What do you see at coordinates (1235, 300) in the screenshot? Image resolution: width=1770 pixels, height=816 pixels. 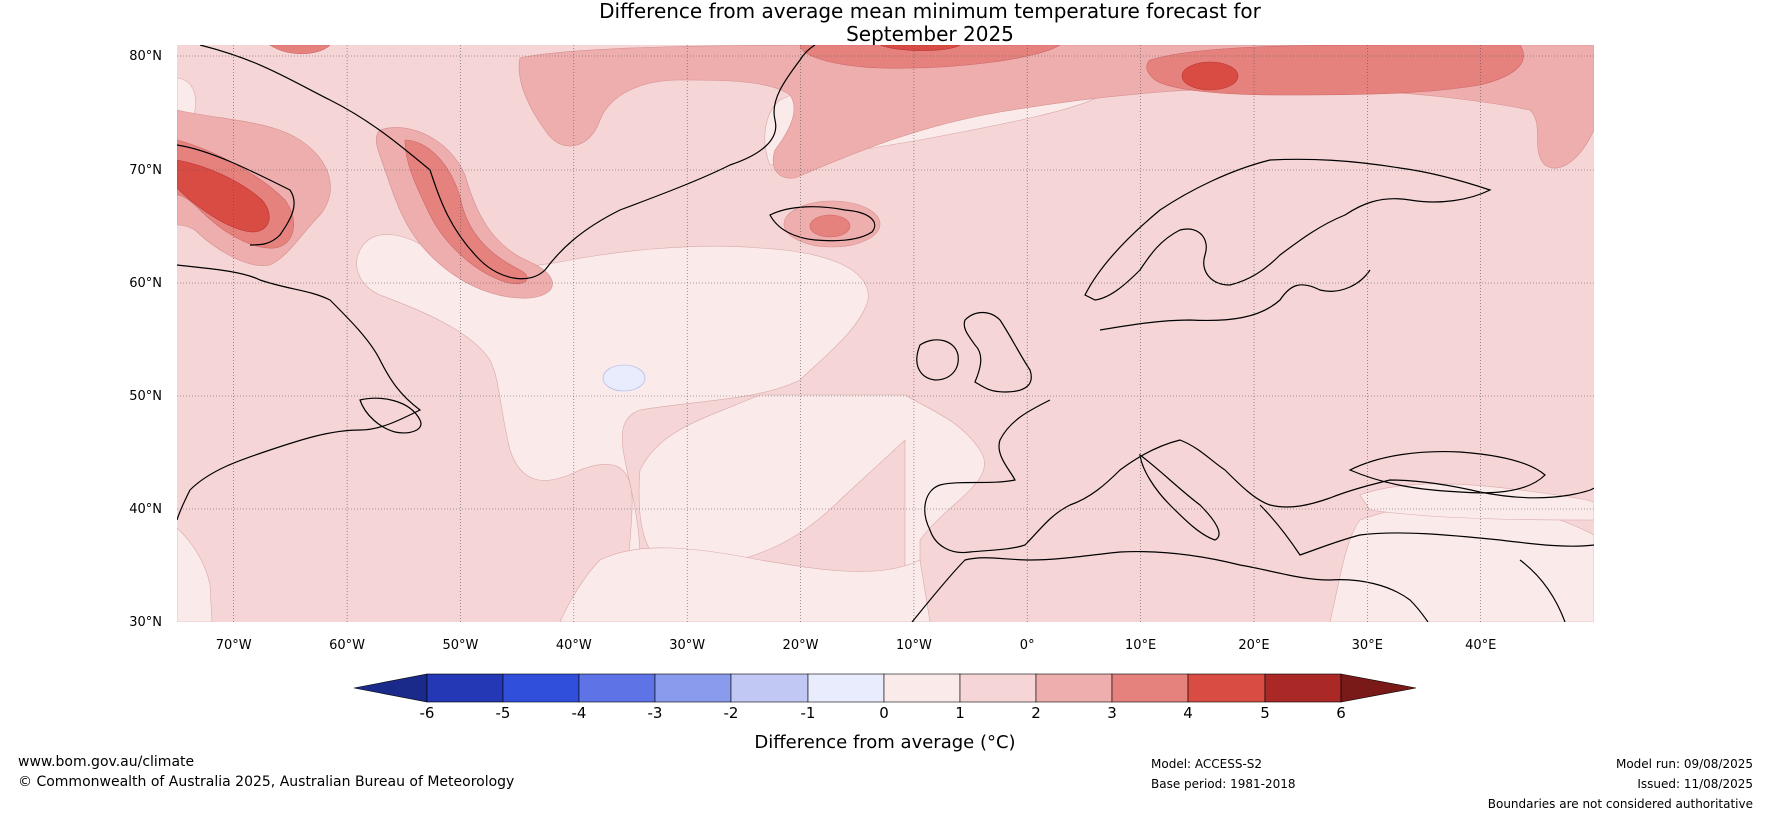 I see `coastline-baltic` at bounding box center [1235, 300].